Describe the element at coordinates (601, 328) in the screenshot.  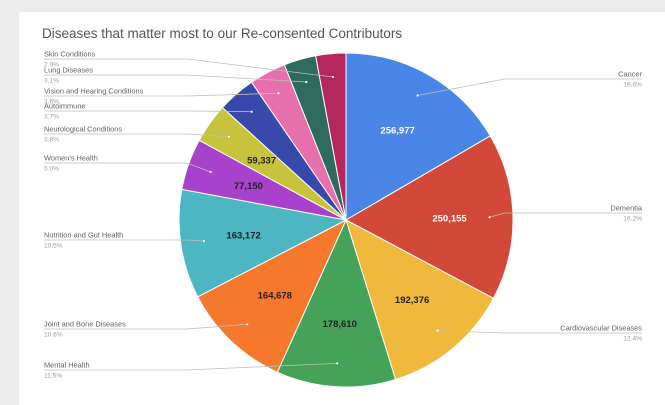
I see `slice-label-cardiovascular-diseases: Cardiovascular Diseases` at that location.